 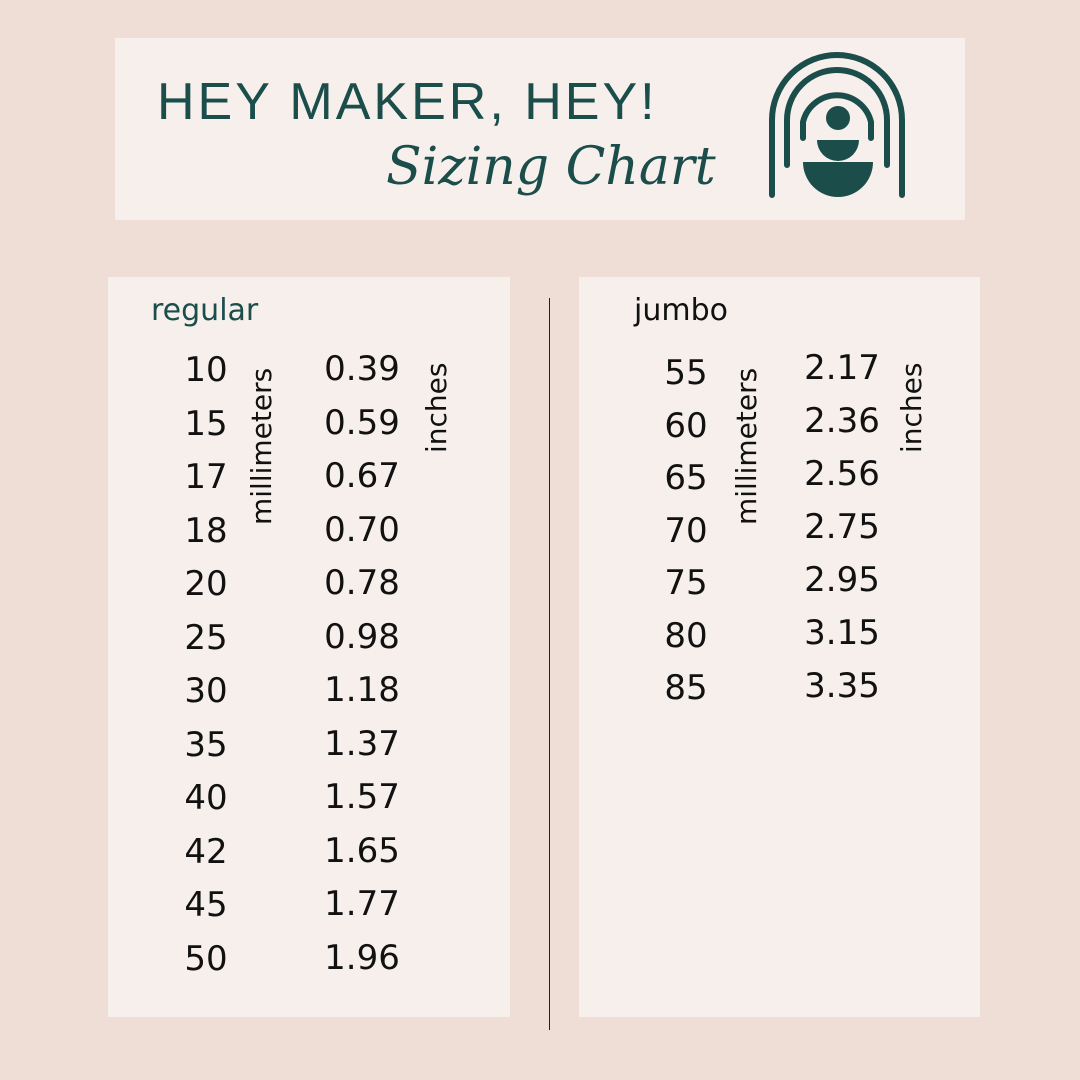 What do you see at coordinates (261, 446) in the screenshot?
I see `regular-mm-label: millimeters` at bounding box center [261, 446].